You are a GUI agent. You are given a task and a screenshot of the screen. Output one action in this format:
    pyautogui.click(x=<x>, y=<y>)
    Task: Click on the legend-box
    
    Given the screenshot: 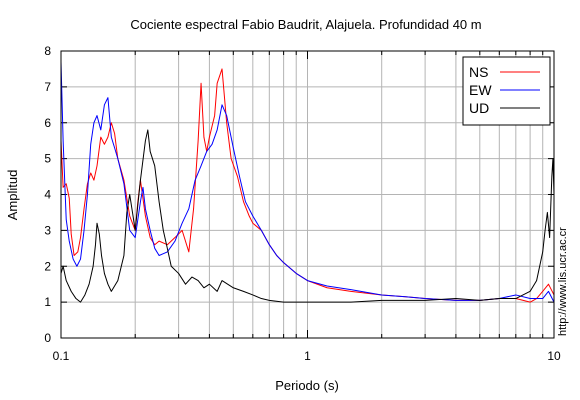 What is the action you would take?
    pyautogui.click(x=506, y=91)
    